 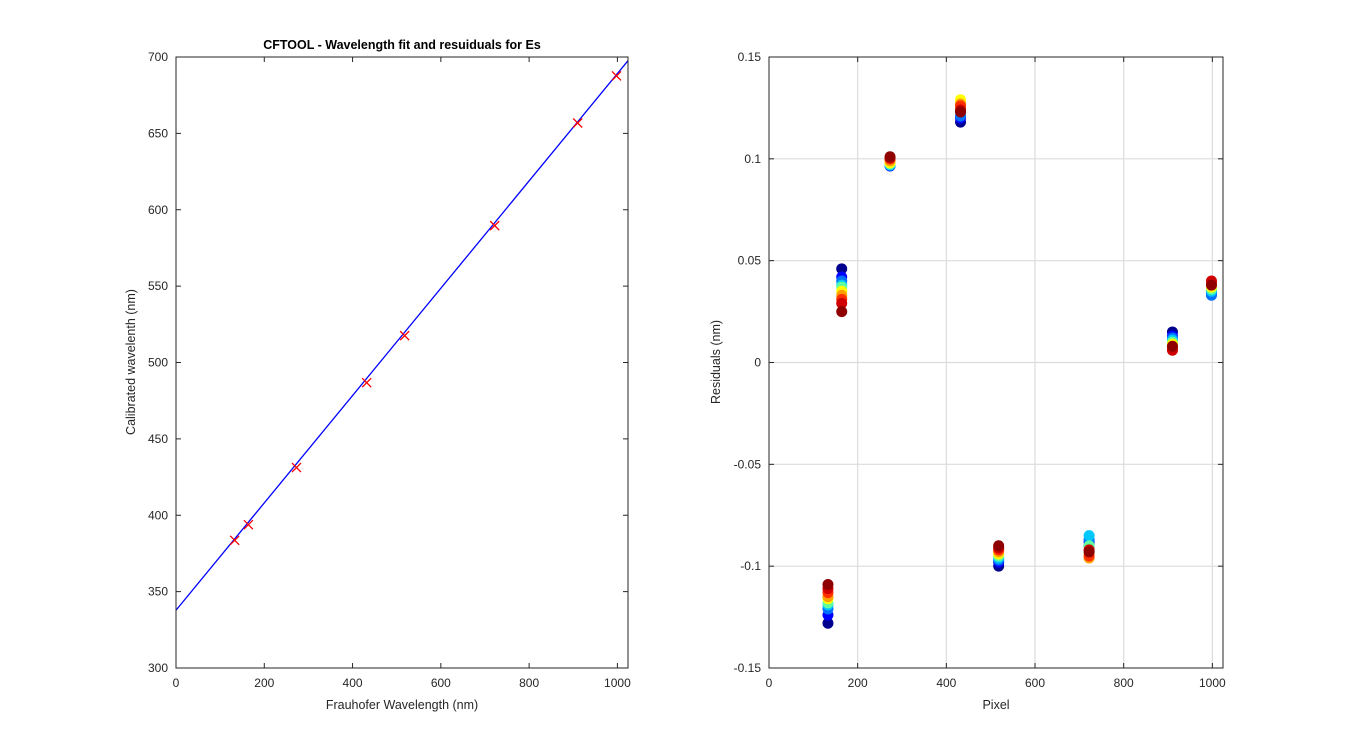 What do you see at coordinates (158, 363) in the screenshot?
I see `fit-y-tick-label: 500` at bounding box center [158, 363].